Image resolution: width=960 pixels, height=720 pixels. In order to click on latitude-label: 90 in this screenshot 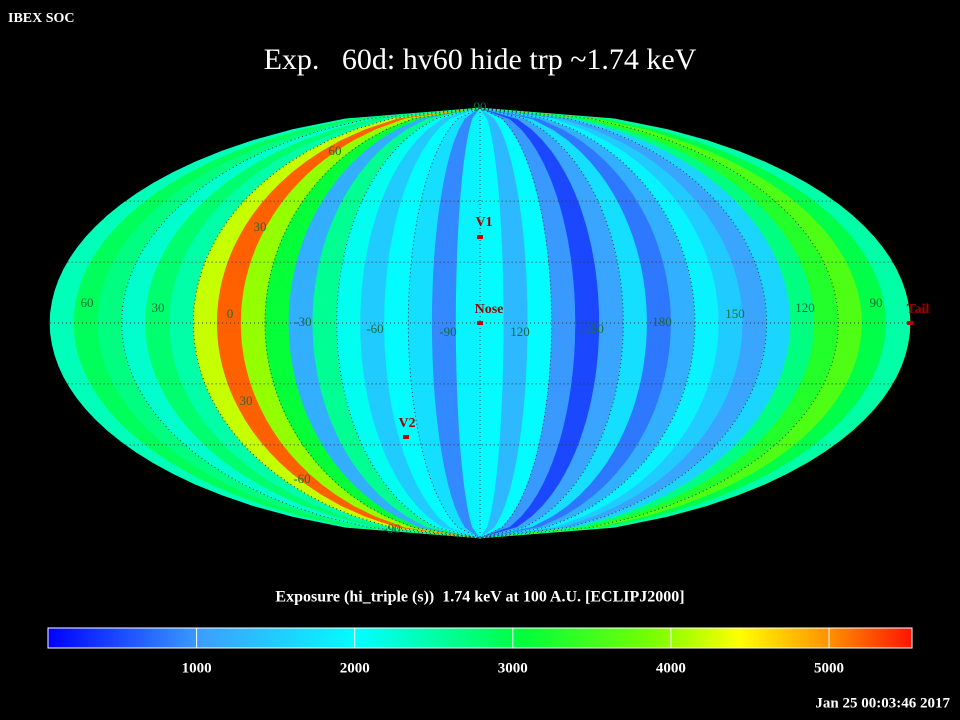, I will do `click(480, 106)`.